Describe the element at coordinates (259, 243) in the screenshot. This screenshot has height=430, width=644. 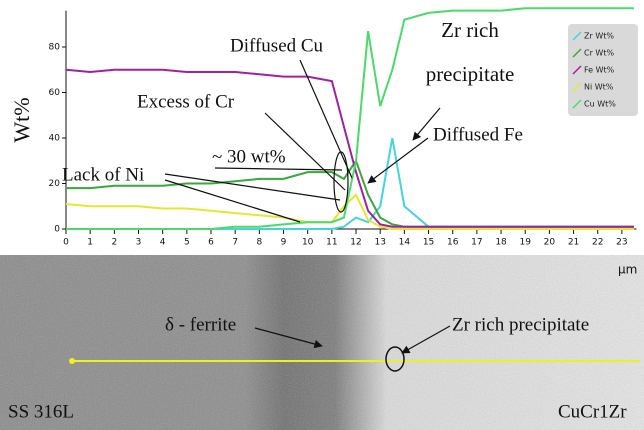
I see `x-tick-label: 8` at that location.